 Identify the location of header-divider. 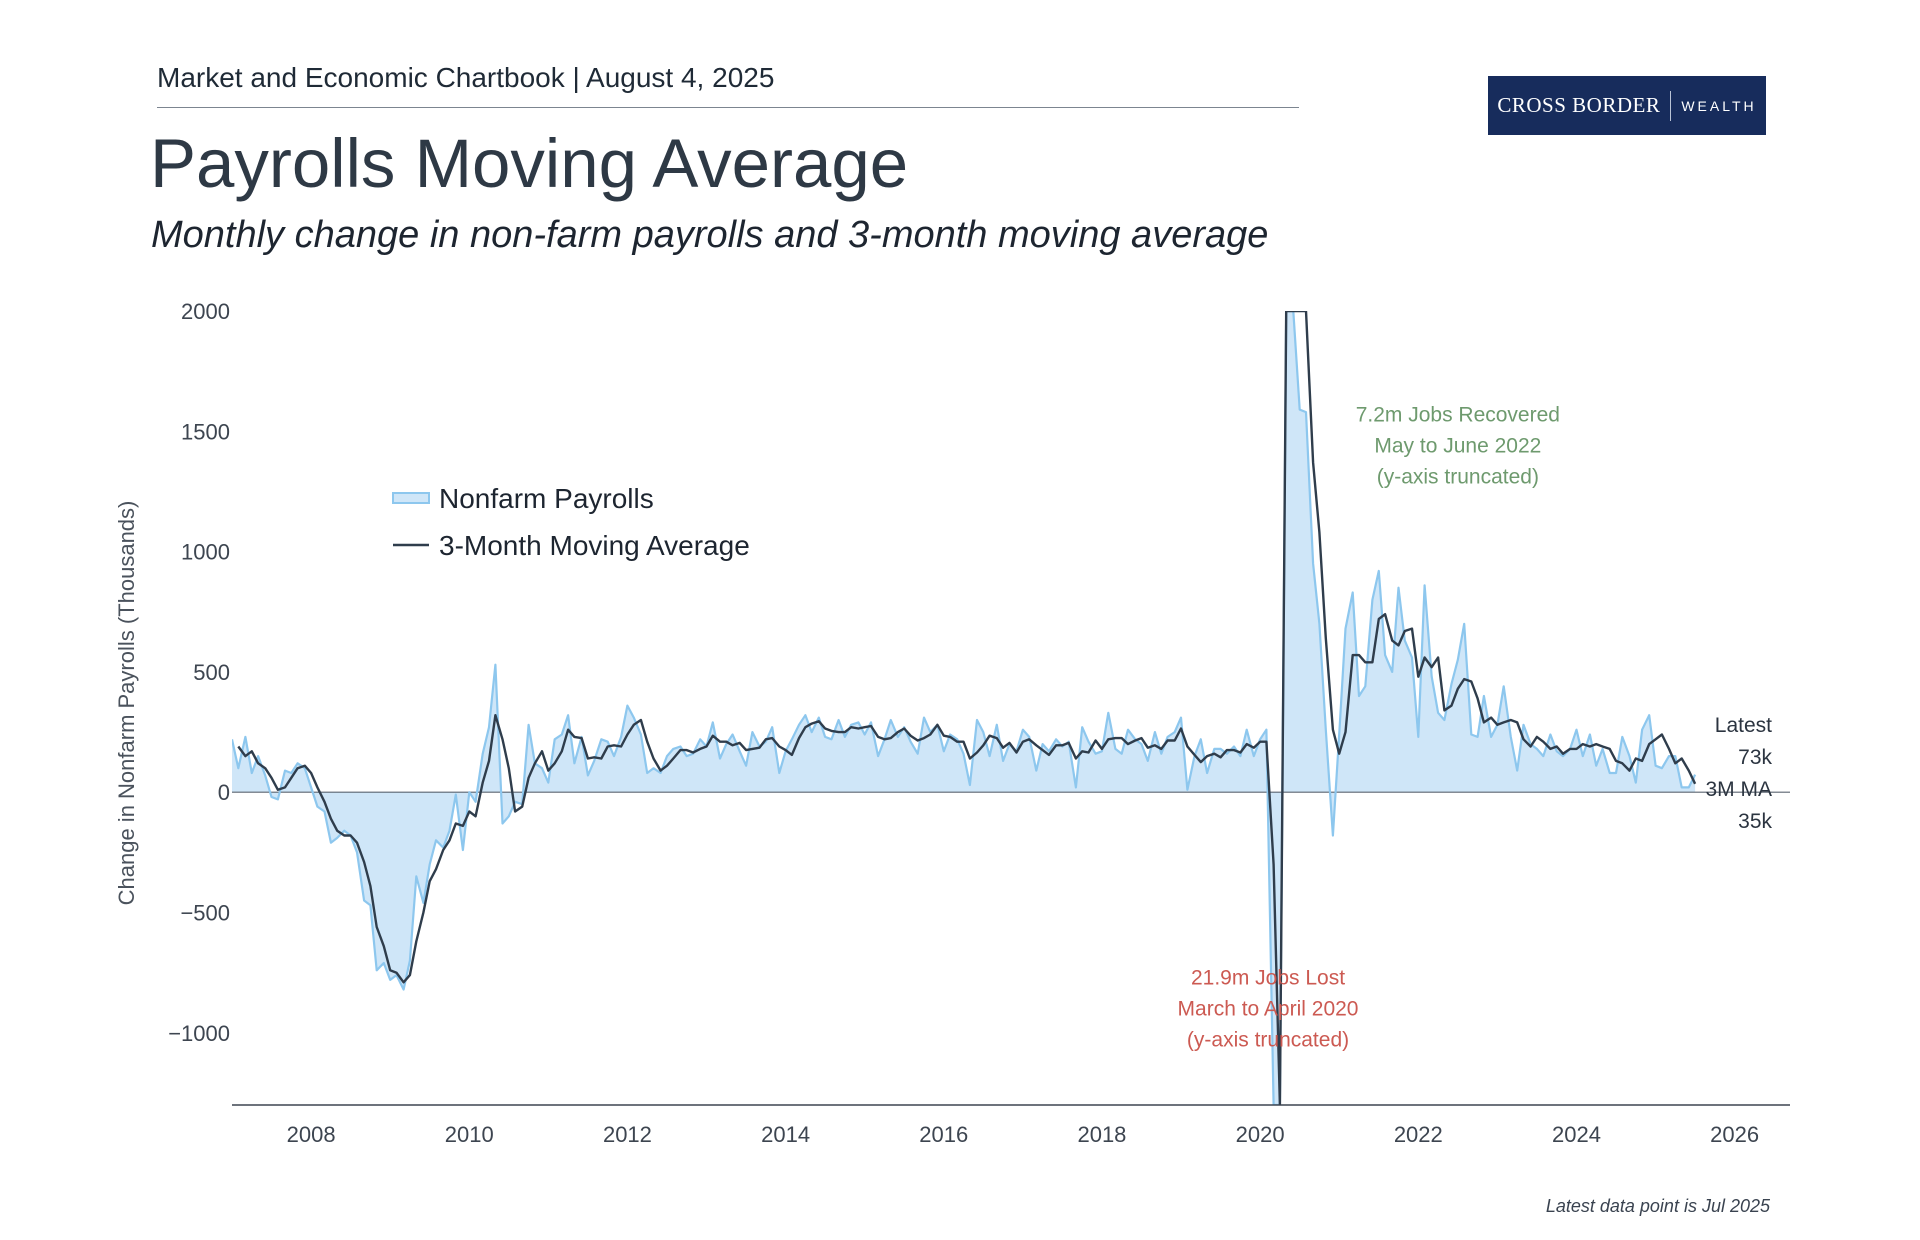
(728, 107).